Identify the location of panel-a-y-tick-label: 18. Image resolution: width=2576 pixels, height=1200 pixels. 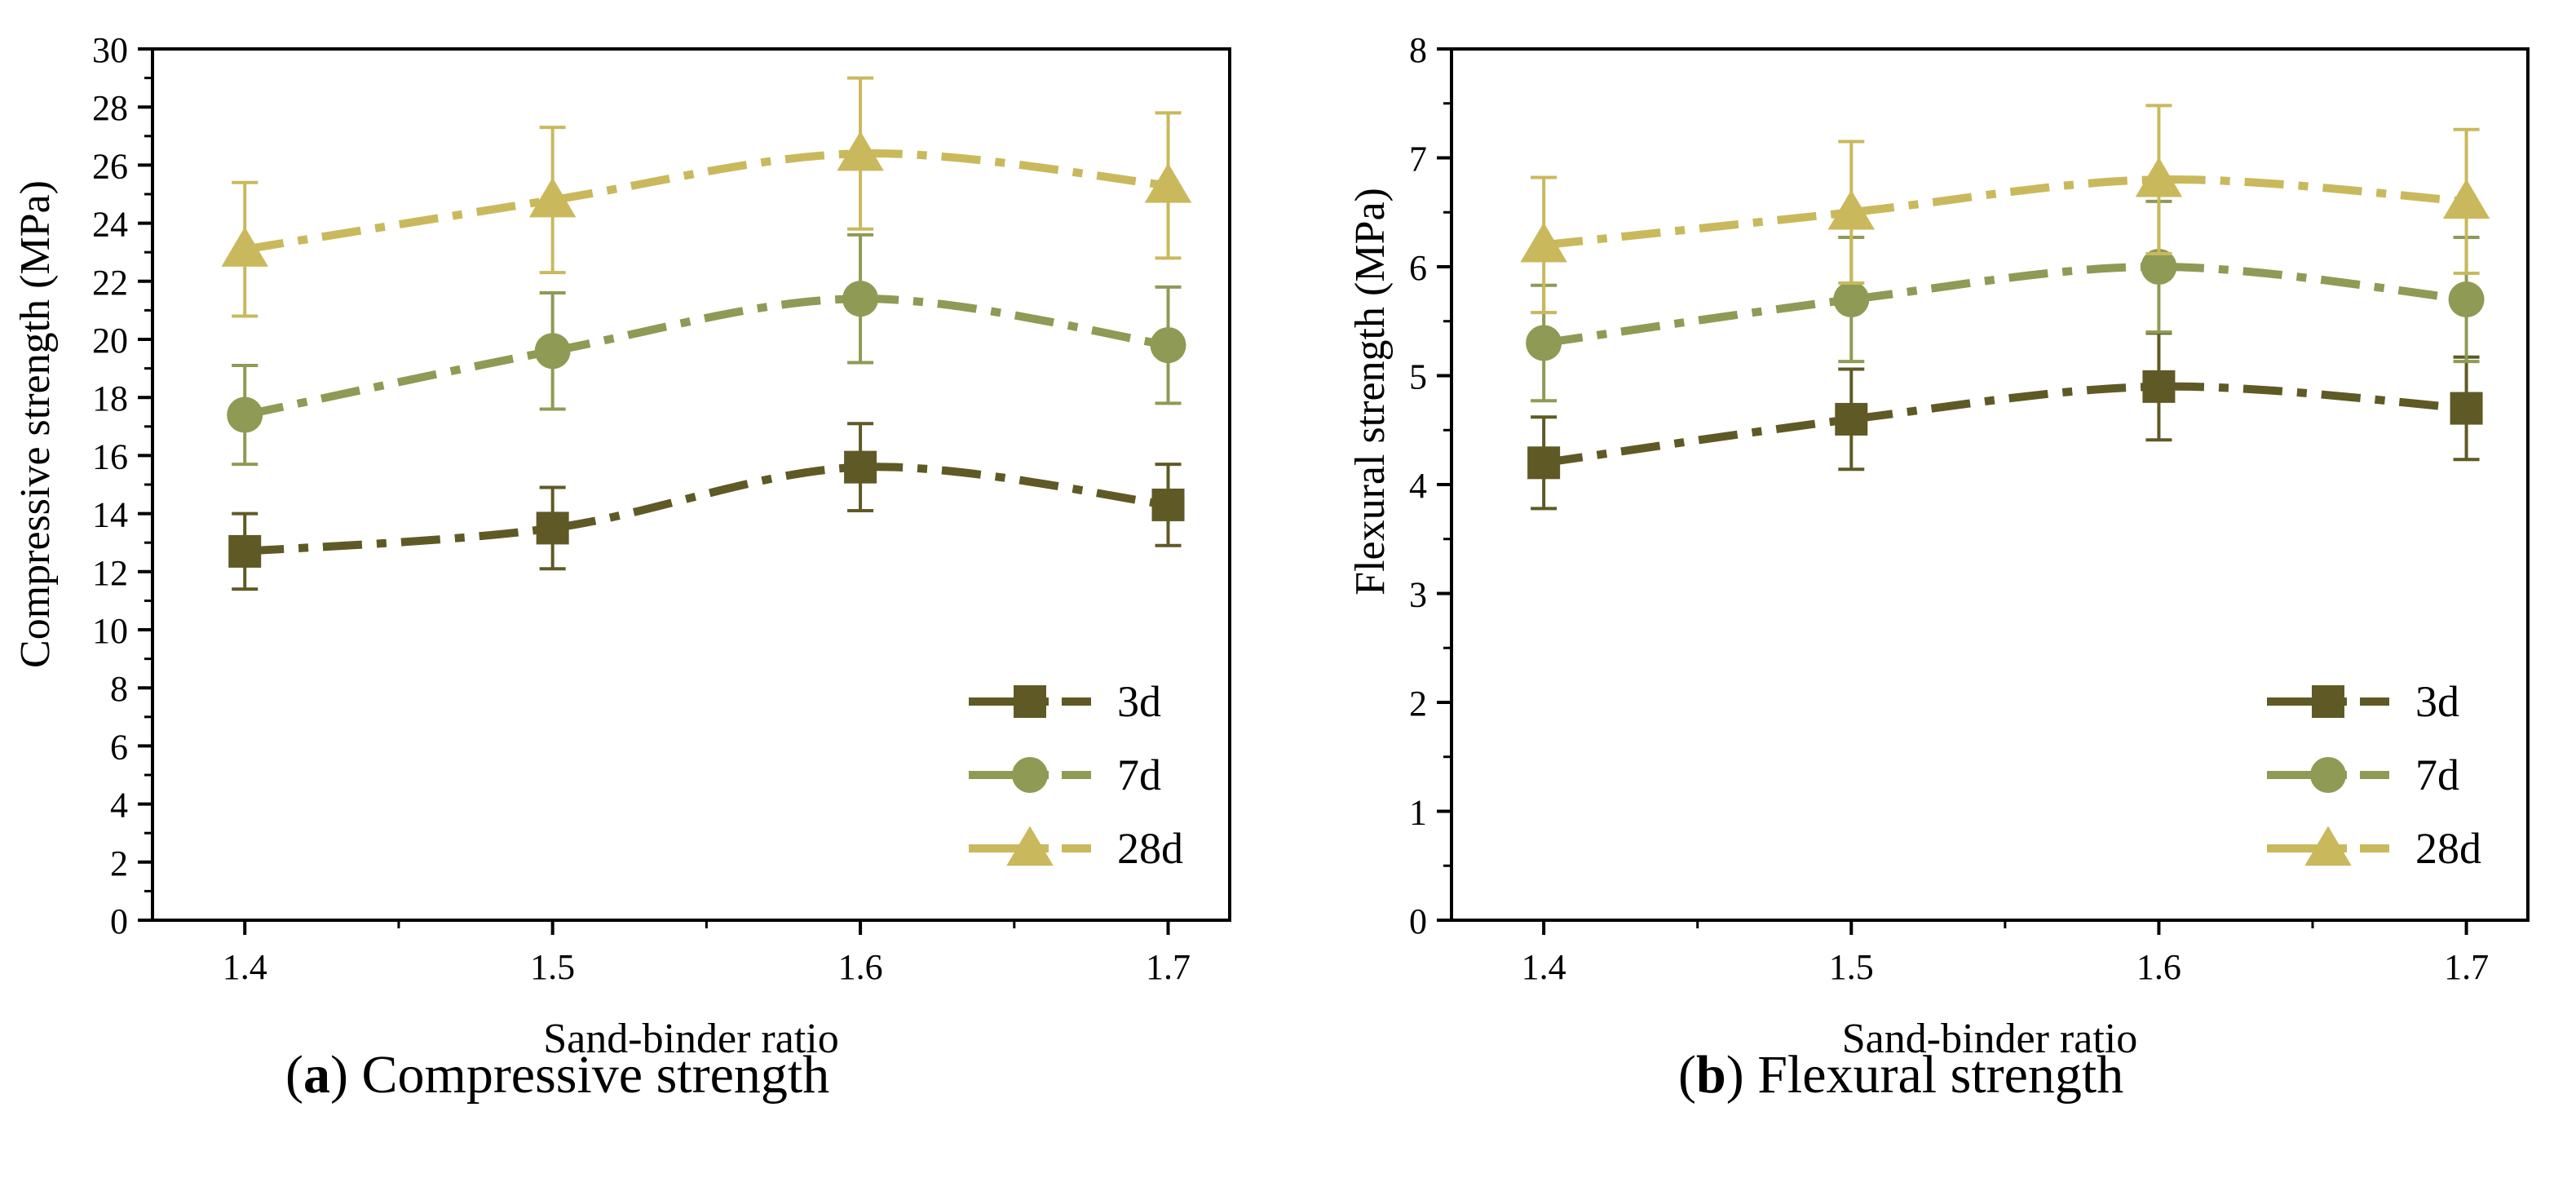
(110, 398).